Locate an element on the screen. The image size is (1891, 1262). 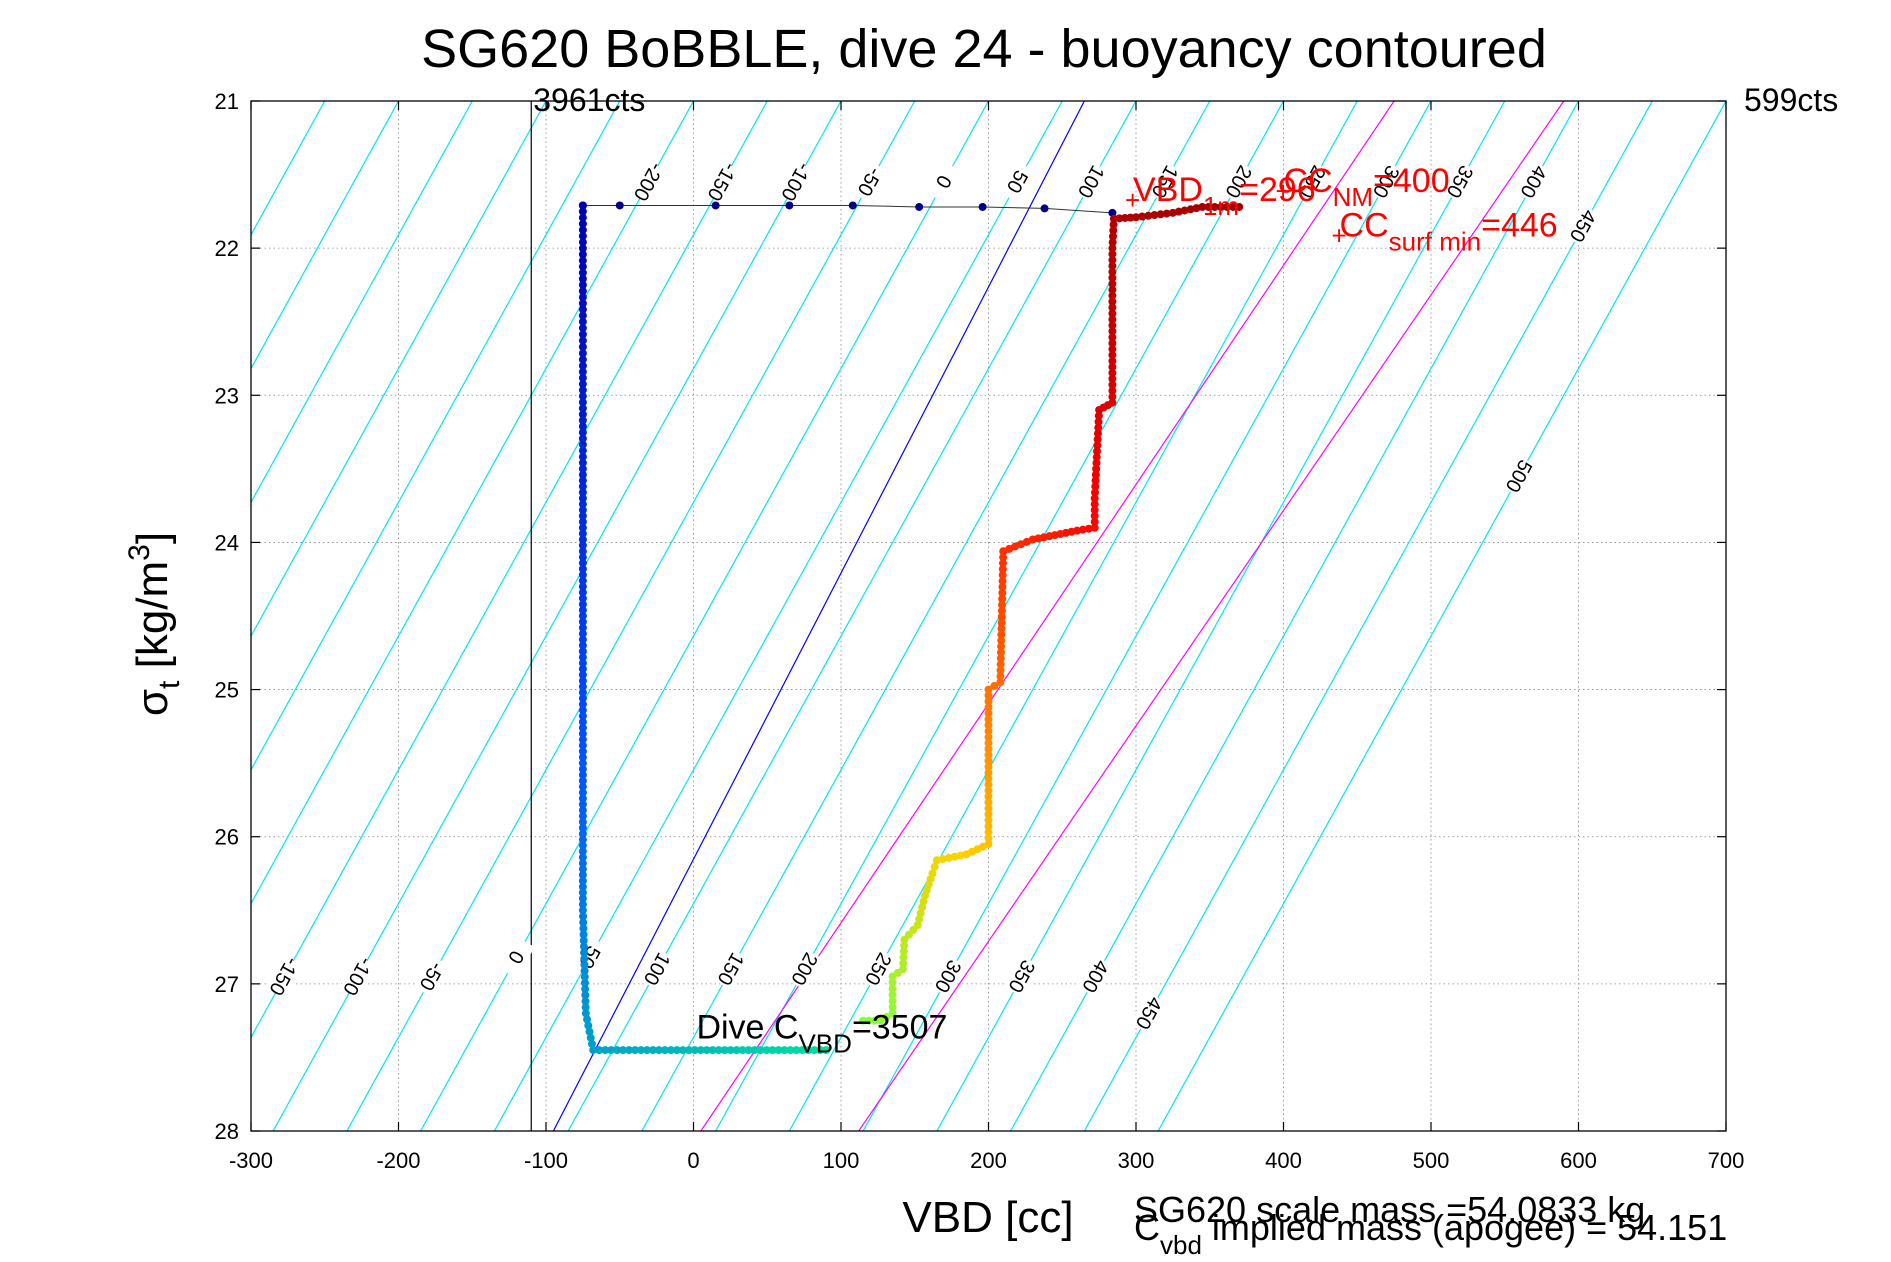
y-axis-units-close: ] is located at coordinates (152, 538).